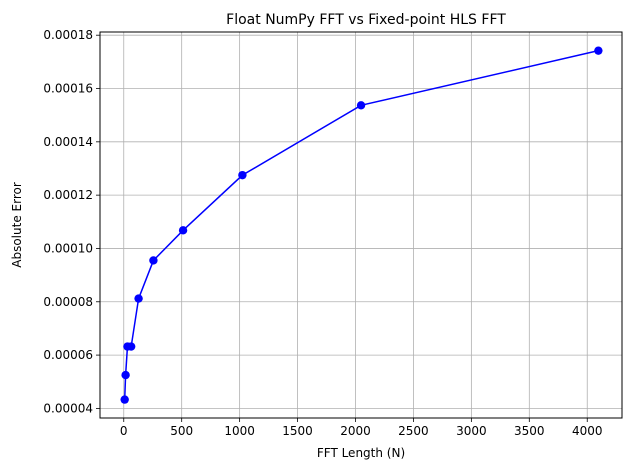 The image size is (633, 467). I want to click on x-tick-label: 0, so click(124, 431).